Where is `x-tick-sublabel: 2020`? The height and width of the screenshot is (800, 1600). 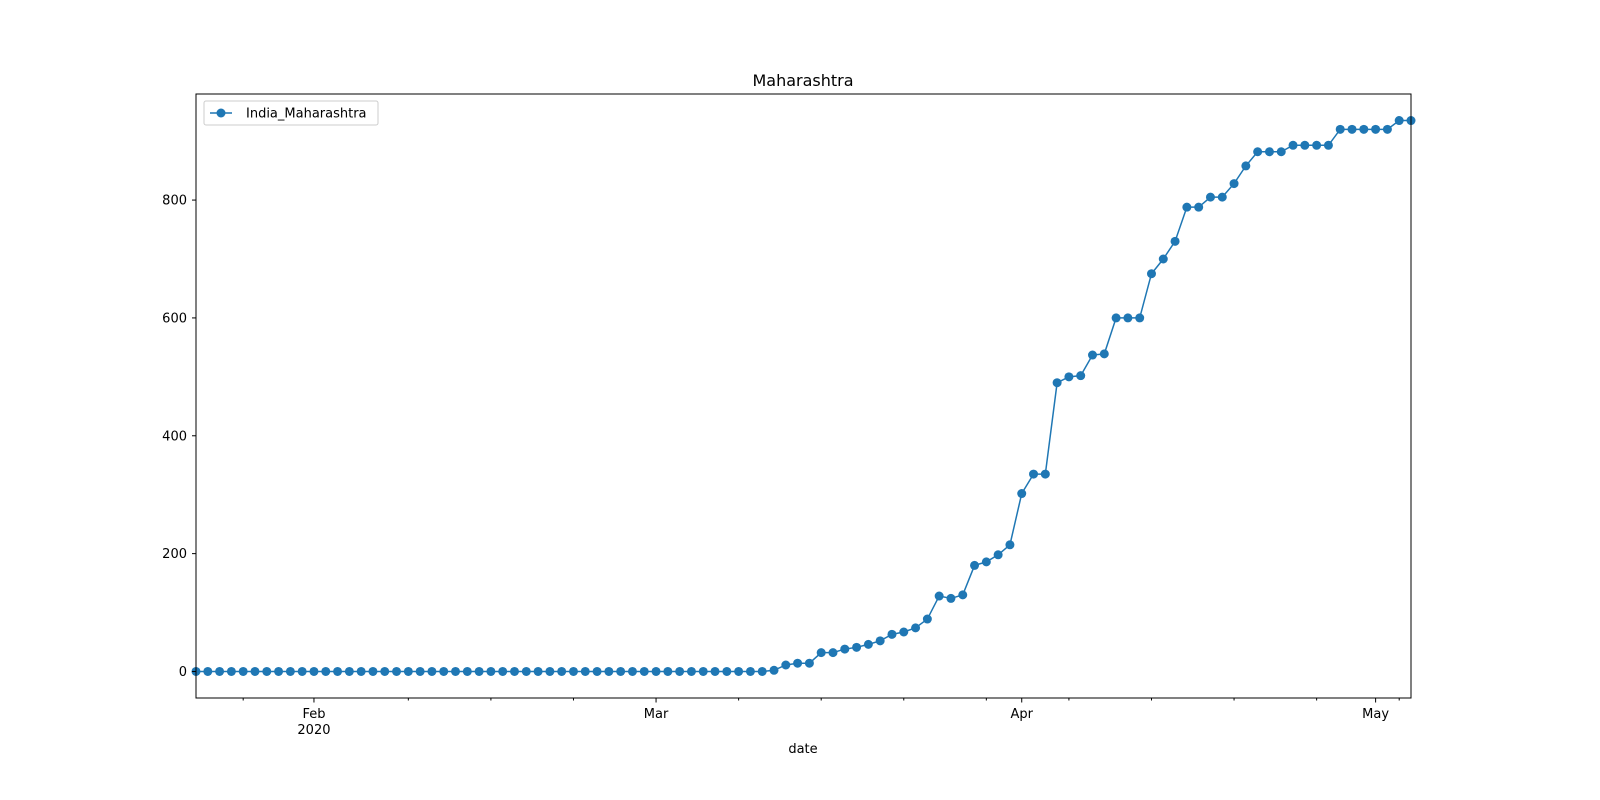 x-tick-sublabel: 2020 is located at coordinates (313, 730).